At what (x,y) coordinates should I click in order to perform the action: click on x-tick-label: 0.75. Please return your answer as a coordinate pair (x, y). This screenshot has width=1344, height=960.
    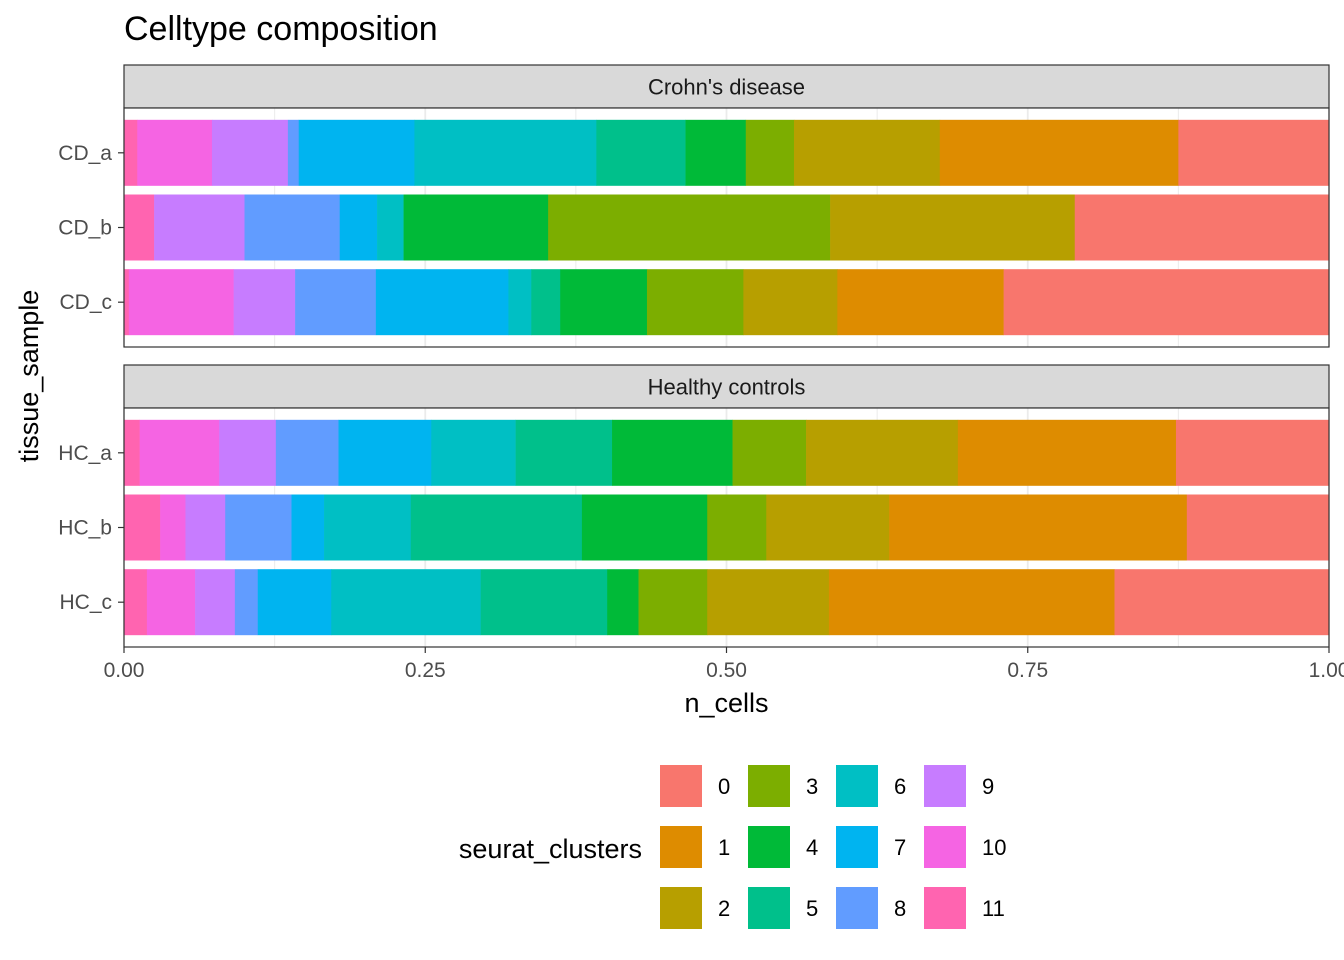
    Looking at the image, I should click on (1027, 670).